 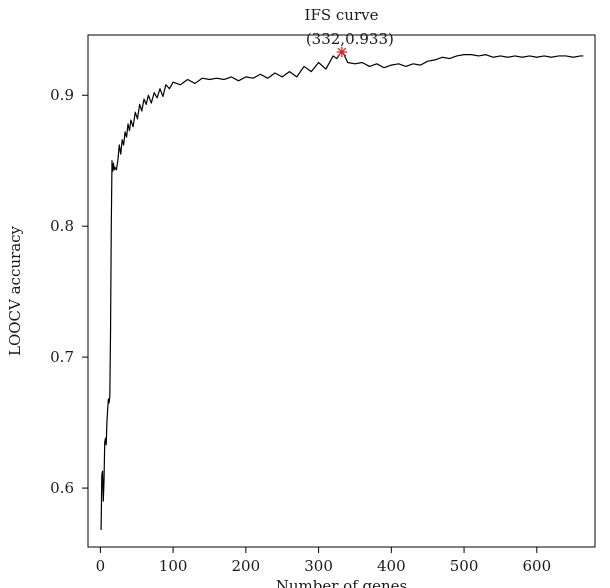 What do you see at coordinates (15, 290) in the screenshot?
I see `y-axis-title: LOOCV accuracy` at bounding box center [15, 290].